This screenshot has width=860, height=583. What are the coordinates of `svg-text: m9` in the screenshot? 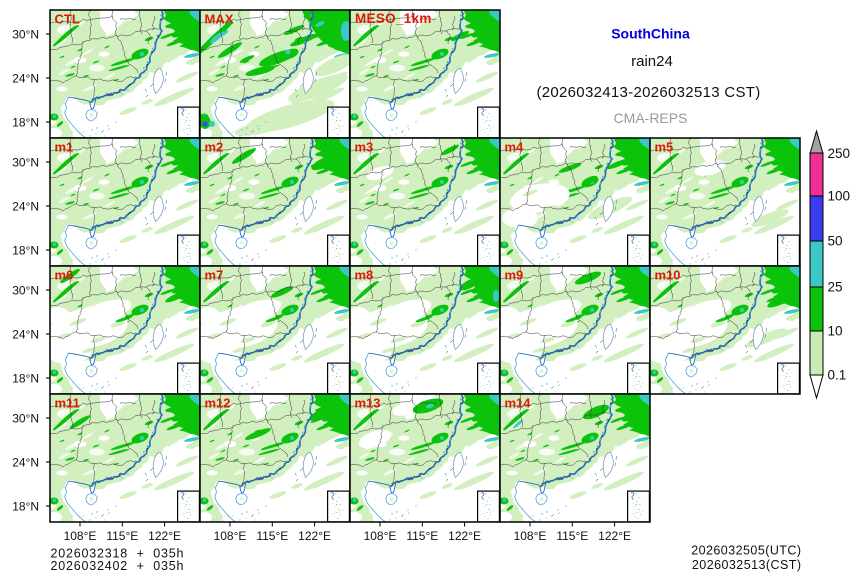 It's located at (514, 275).